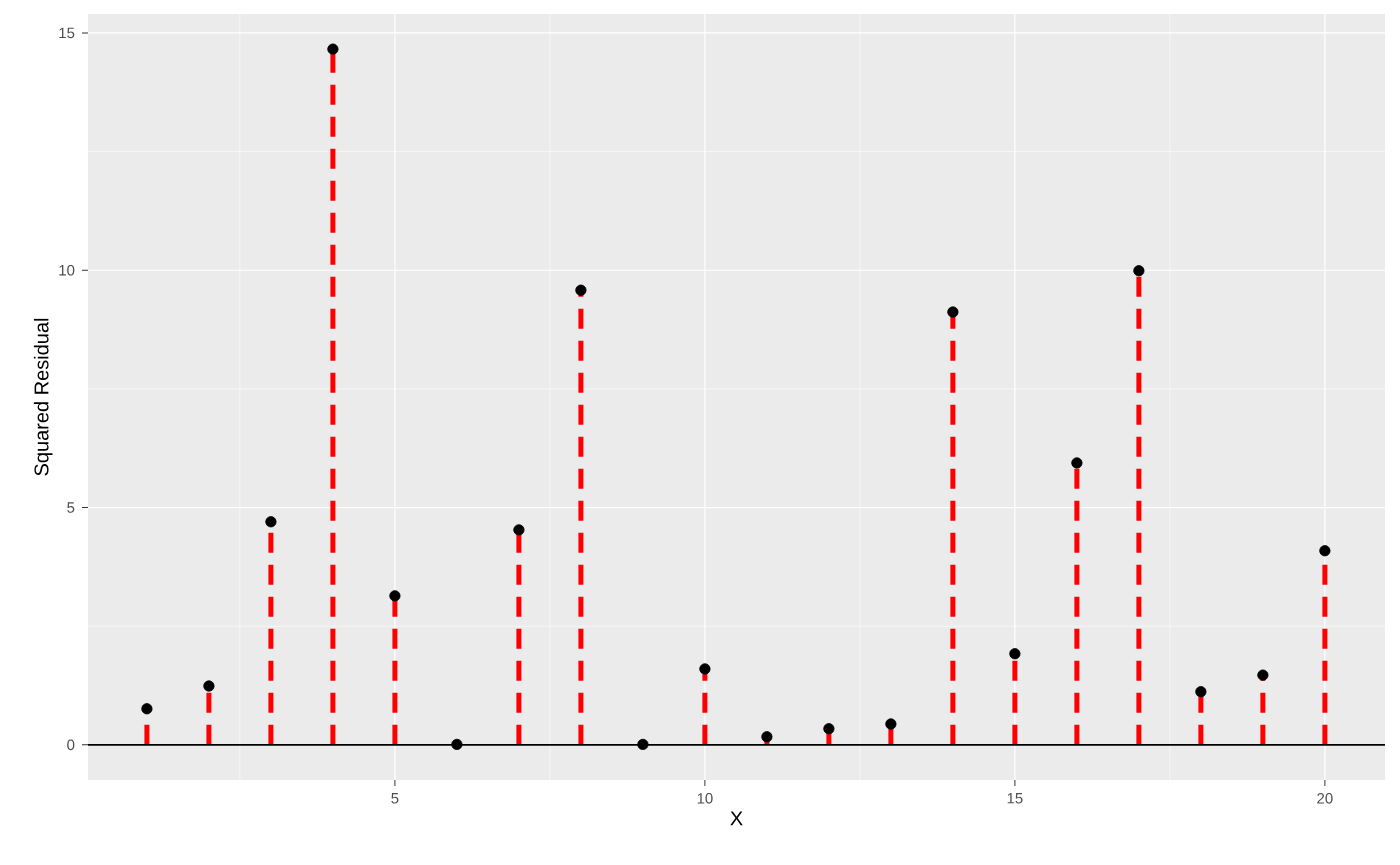 The image size is (1400, 865). What do you see at coordinates (395, 798) in the screenshot?
I see `x-tick-label: 5` at bounding box center [395, 798].